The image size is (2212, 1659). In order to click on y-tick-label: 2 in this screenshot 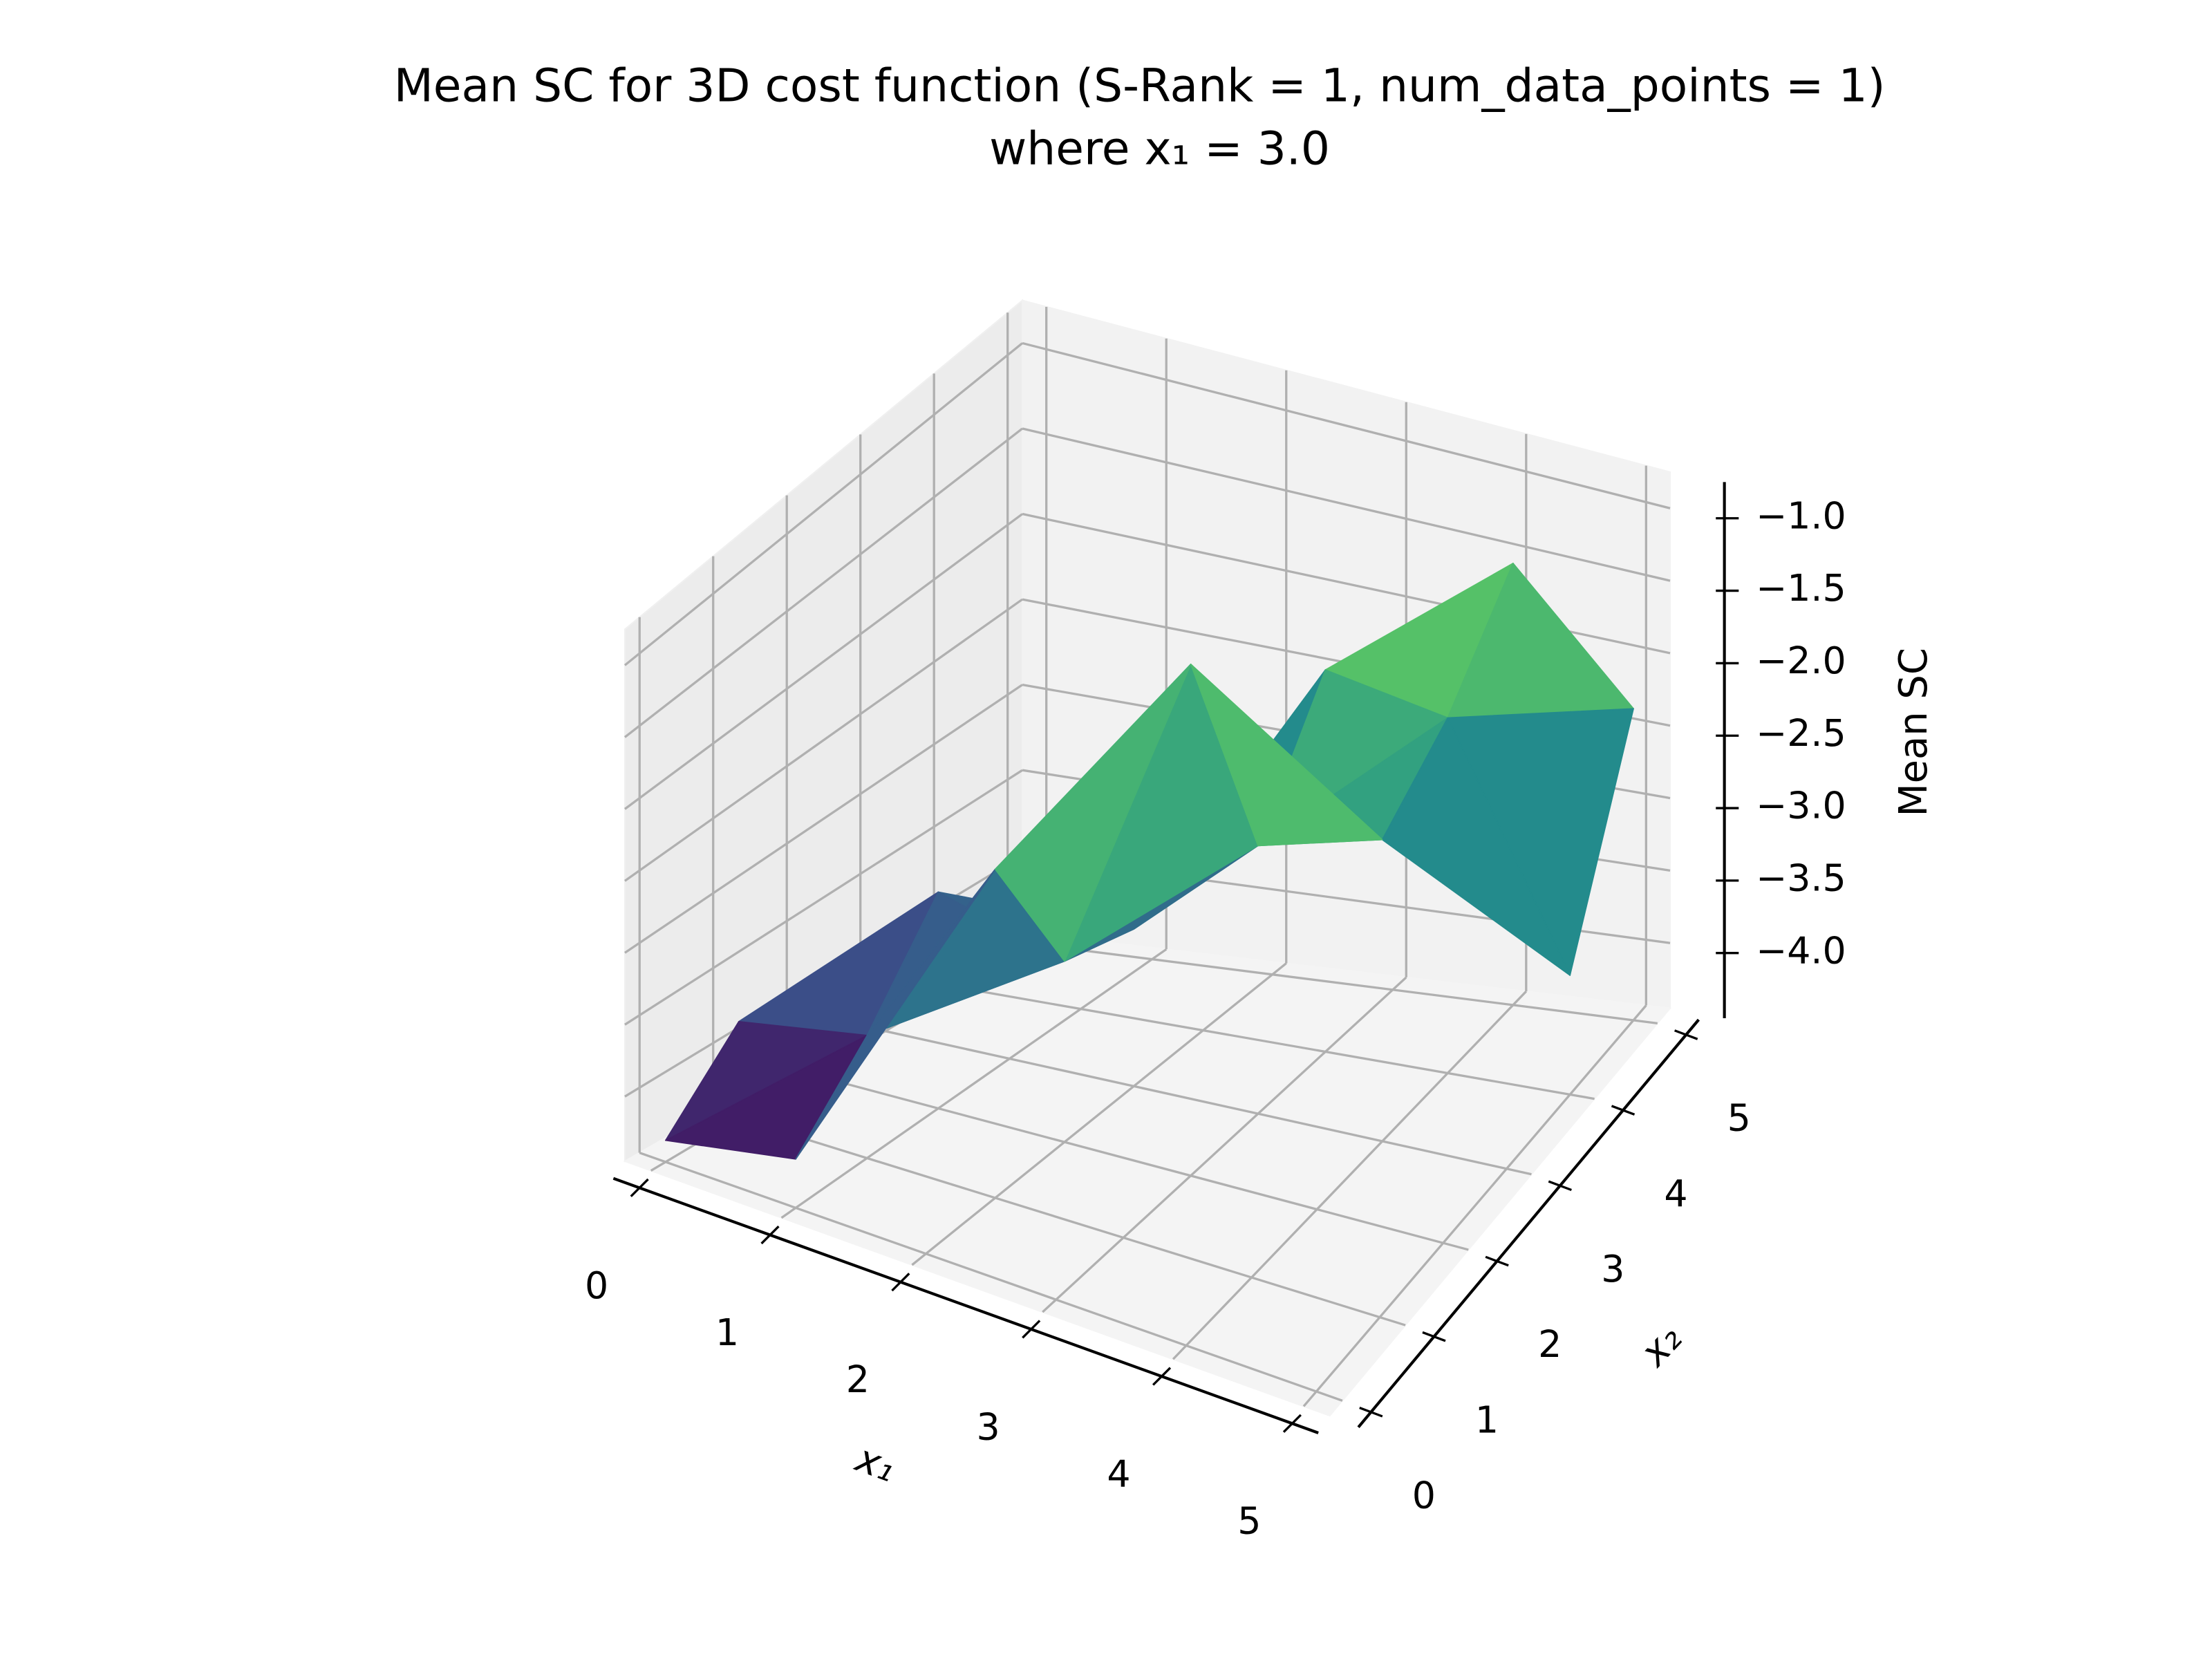, I will do `click(1550, 1344)`.